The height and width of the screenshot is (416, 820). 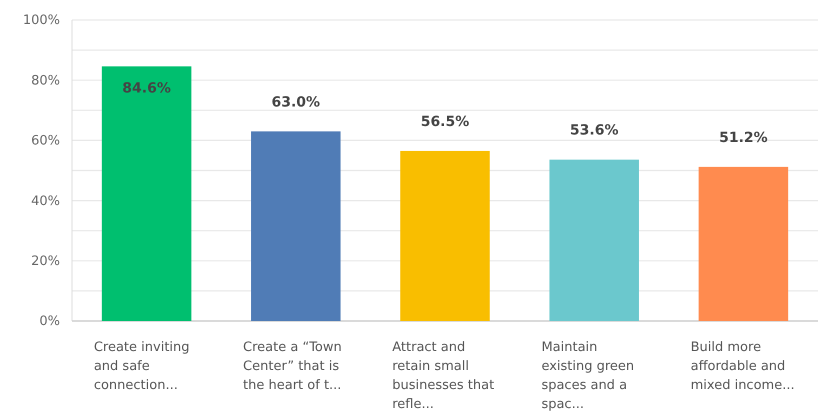 What do you see at coordinates (445, 122) in the screenshot?
I see `data-label: 56.5%` at bounding box center [445, 122].